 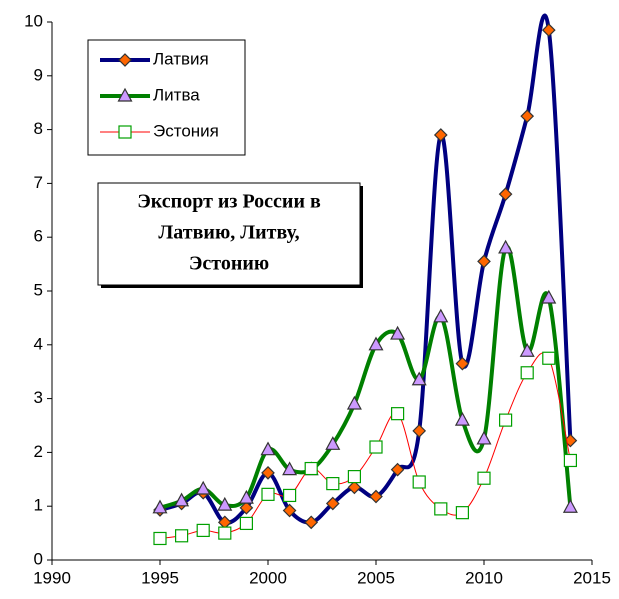 What do you see at coordinates (38, 451) in the screenshot?
I see `y-tick-label: 2` at bounding box center [38, 451].